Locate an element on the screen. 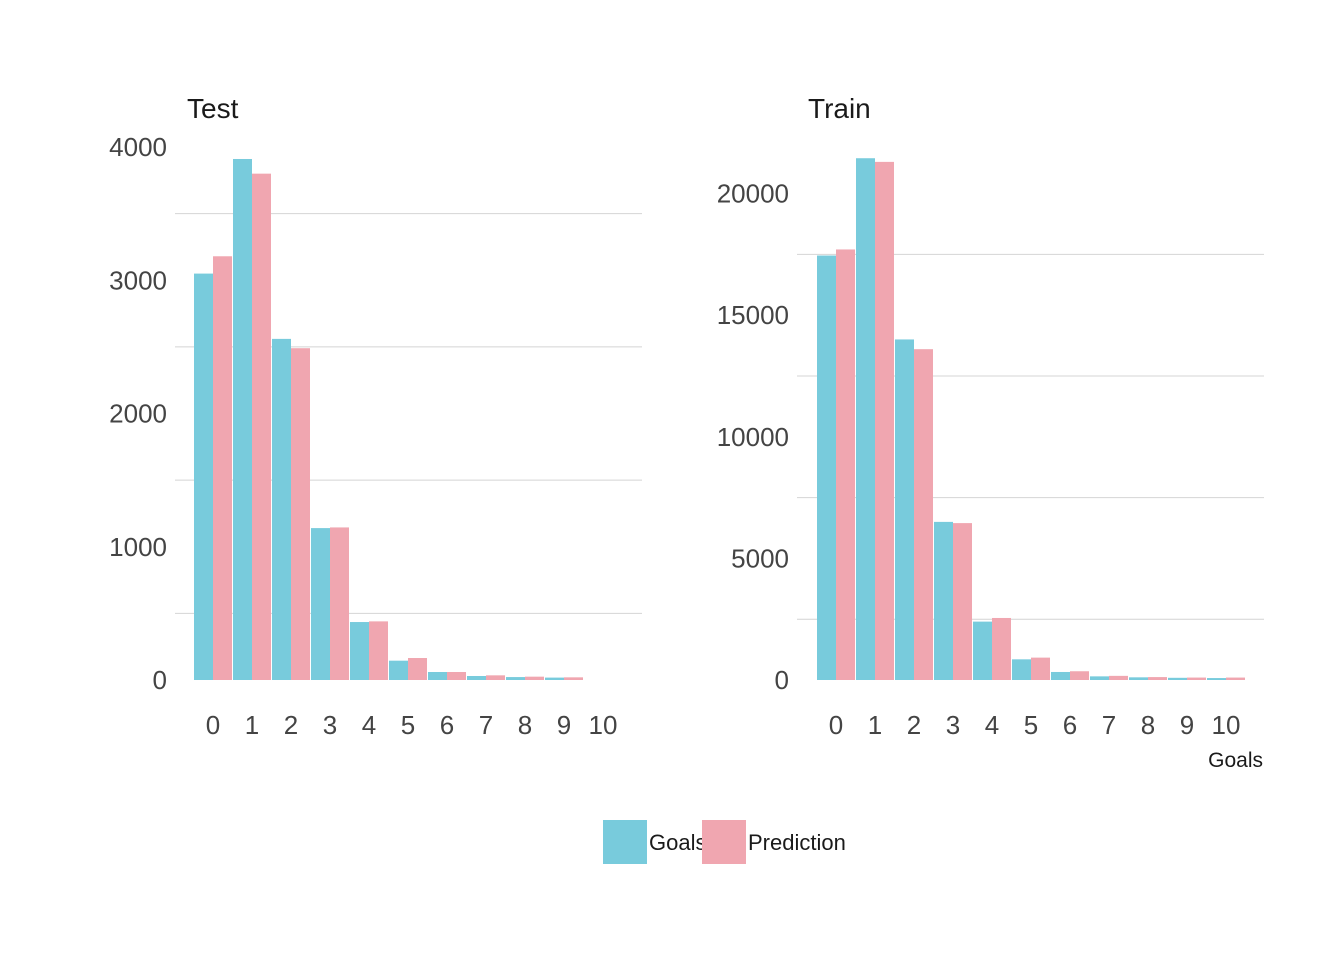 The width and height of the screenshot is (1344, 960). y-tick-labels-test: 0 1000 2000 3000 4000 is located at coordinates (138, 413).